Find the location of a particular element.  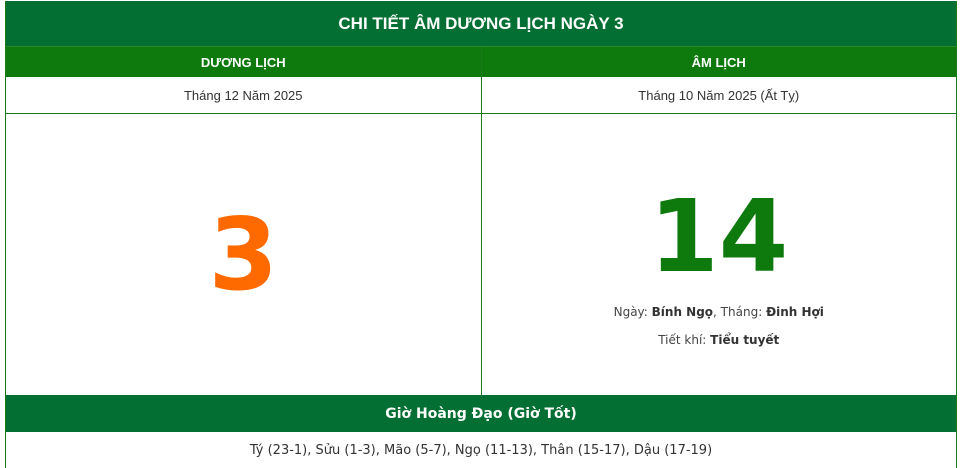

lunar-day: 14 is located at coordinates (719, 236).